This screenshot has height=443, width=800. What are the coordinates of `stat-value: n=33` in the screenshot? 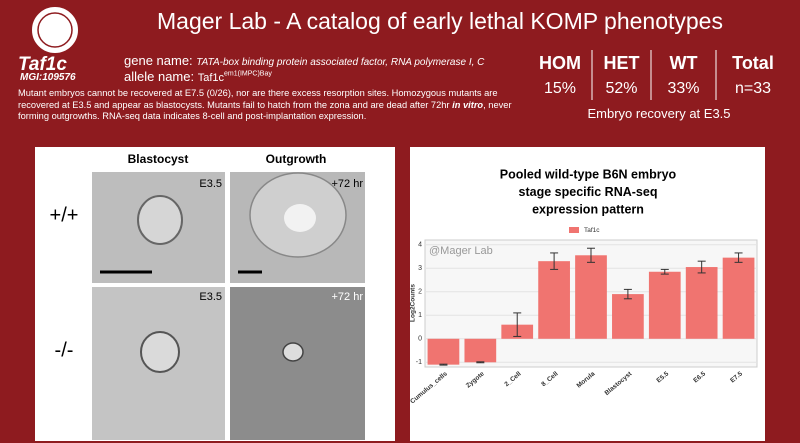 It's located at (753, 88).